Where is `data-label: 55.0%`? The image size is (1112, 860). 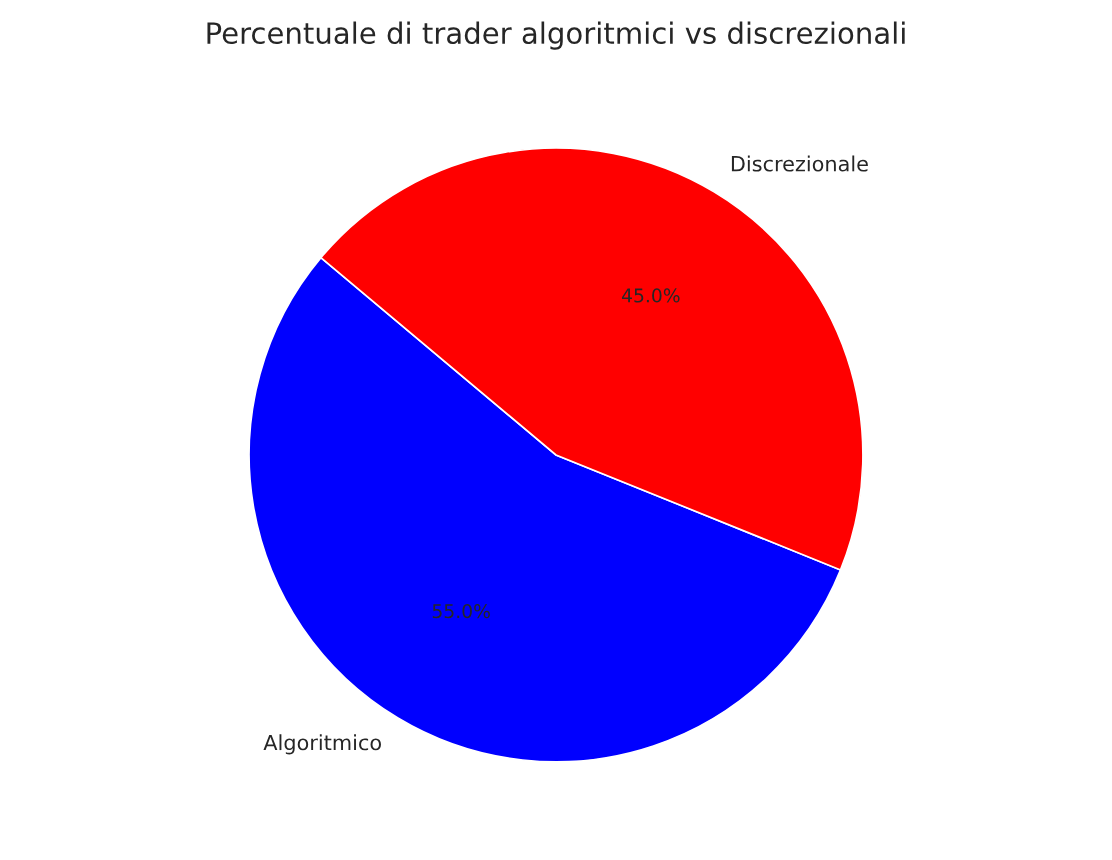 data-label: 55.0% is located at coordinates (461, 611).